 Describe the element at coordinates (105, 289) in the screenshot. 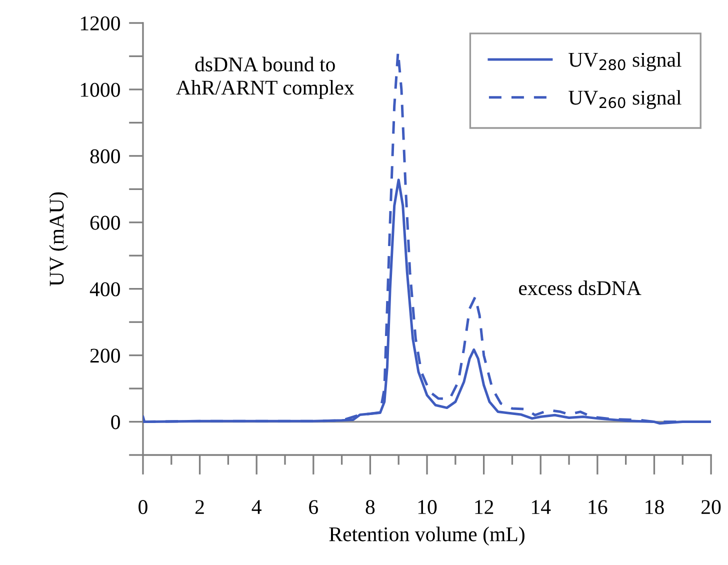

I see `y-tick-label: 400` at that location.